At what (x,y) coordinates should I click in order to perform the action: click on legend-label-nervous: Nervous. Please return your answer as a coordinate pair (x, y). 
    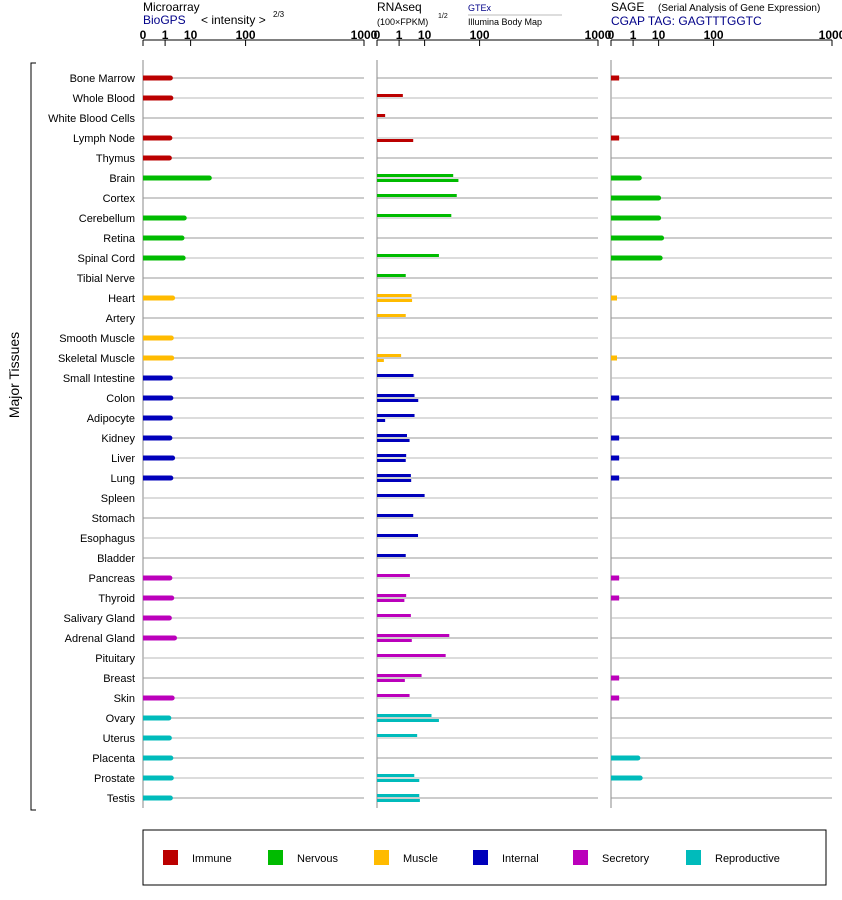
    Looking at the image, I should click on (317, 859).